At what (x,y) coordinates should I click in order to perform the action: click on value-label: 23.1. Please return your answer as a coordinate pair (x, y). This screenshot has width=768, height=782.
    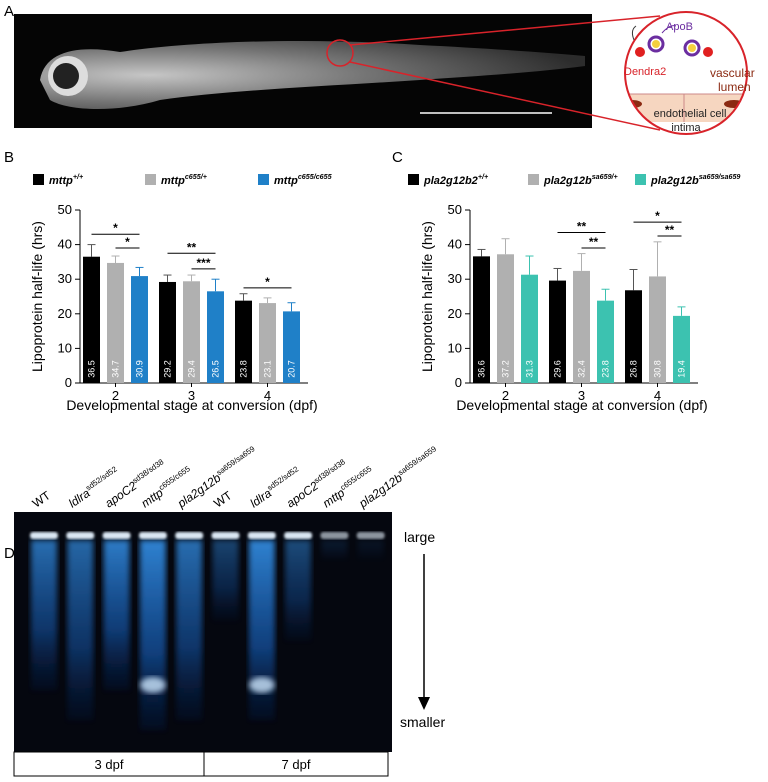
    Looking at the image, I should click on (268, 369).